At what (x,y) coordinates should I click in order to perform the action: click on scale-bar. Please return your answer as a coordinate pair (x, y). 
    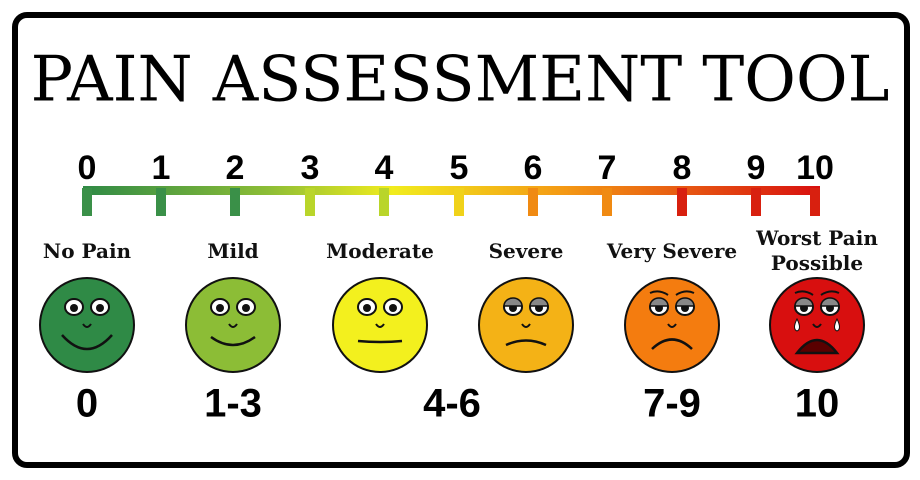
    Looking at the image, I should click on (451, 190).